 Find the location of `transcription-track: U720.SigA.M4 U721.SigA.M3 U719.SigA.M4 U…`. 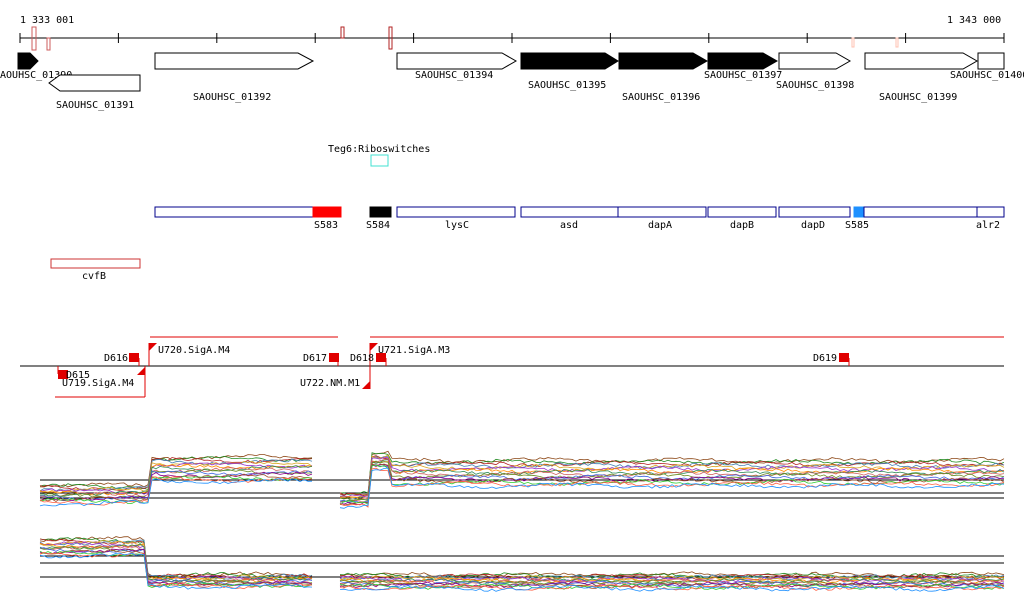

transcription-track: U720.SigA.M4 U721.SigA.M3 U719.SigA.M4 U… is located at coordinates (512, 367).